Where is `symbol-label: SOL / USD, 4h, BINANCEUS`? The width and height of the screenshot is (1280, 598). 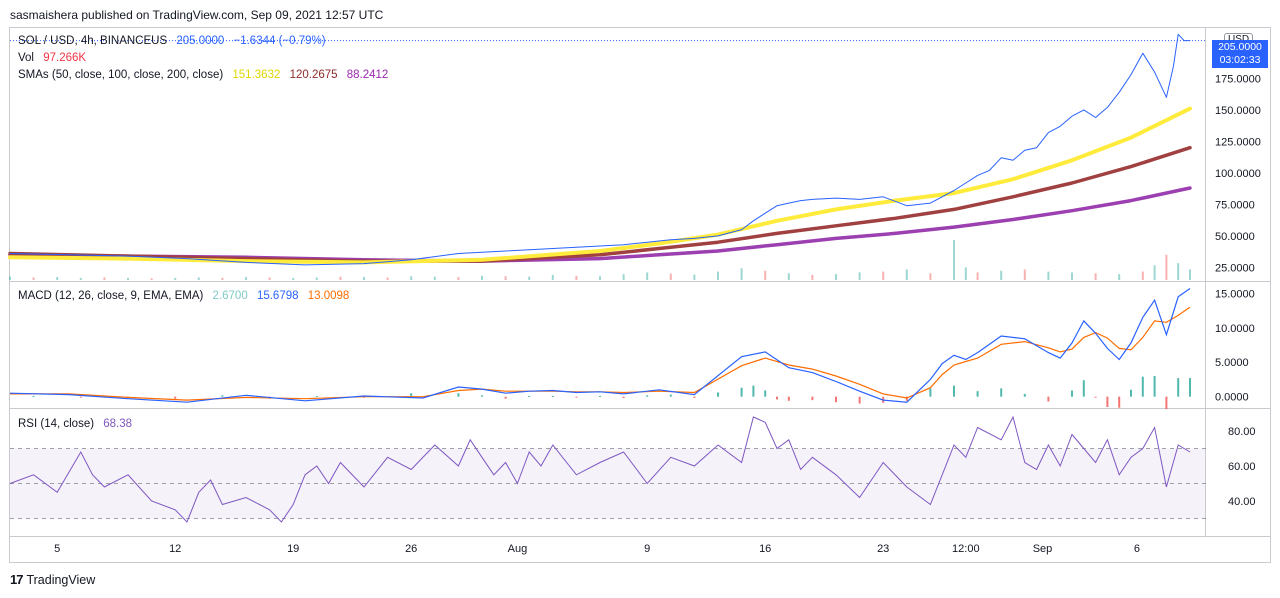 symbol-label: SOL / USD, 4h, BINANCEUS is located at coordinates (93, 41).